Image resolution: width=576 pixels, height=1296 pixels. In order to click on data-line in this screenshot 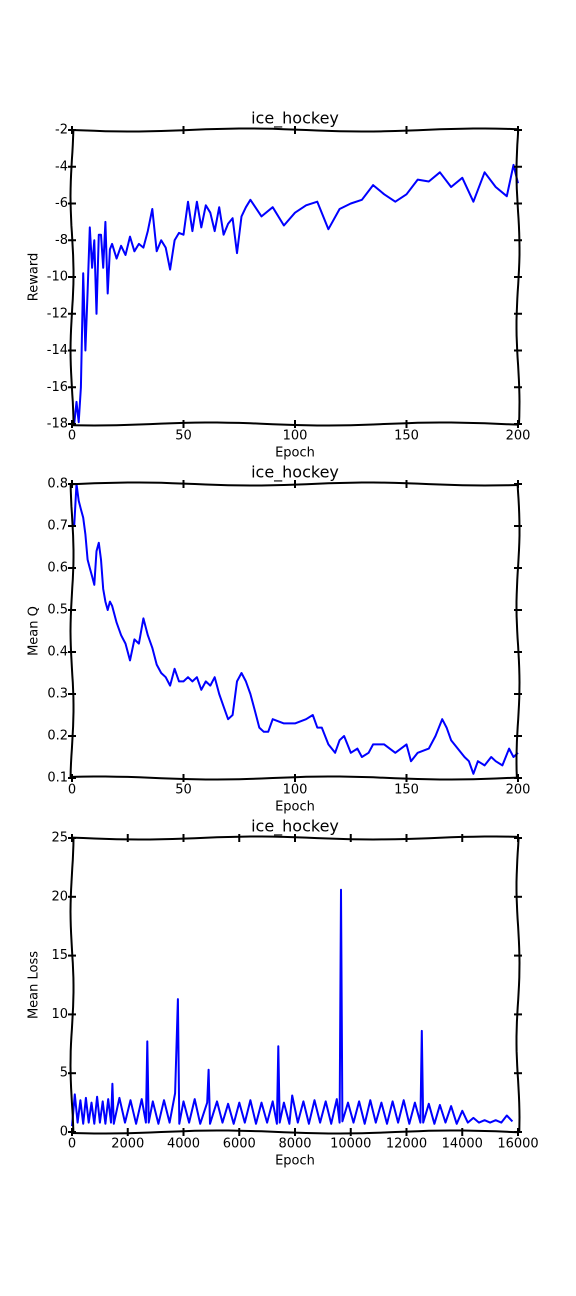, I will do `click(292, 1007)`.